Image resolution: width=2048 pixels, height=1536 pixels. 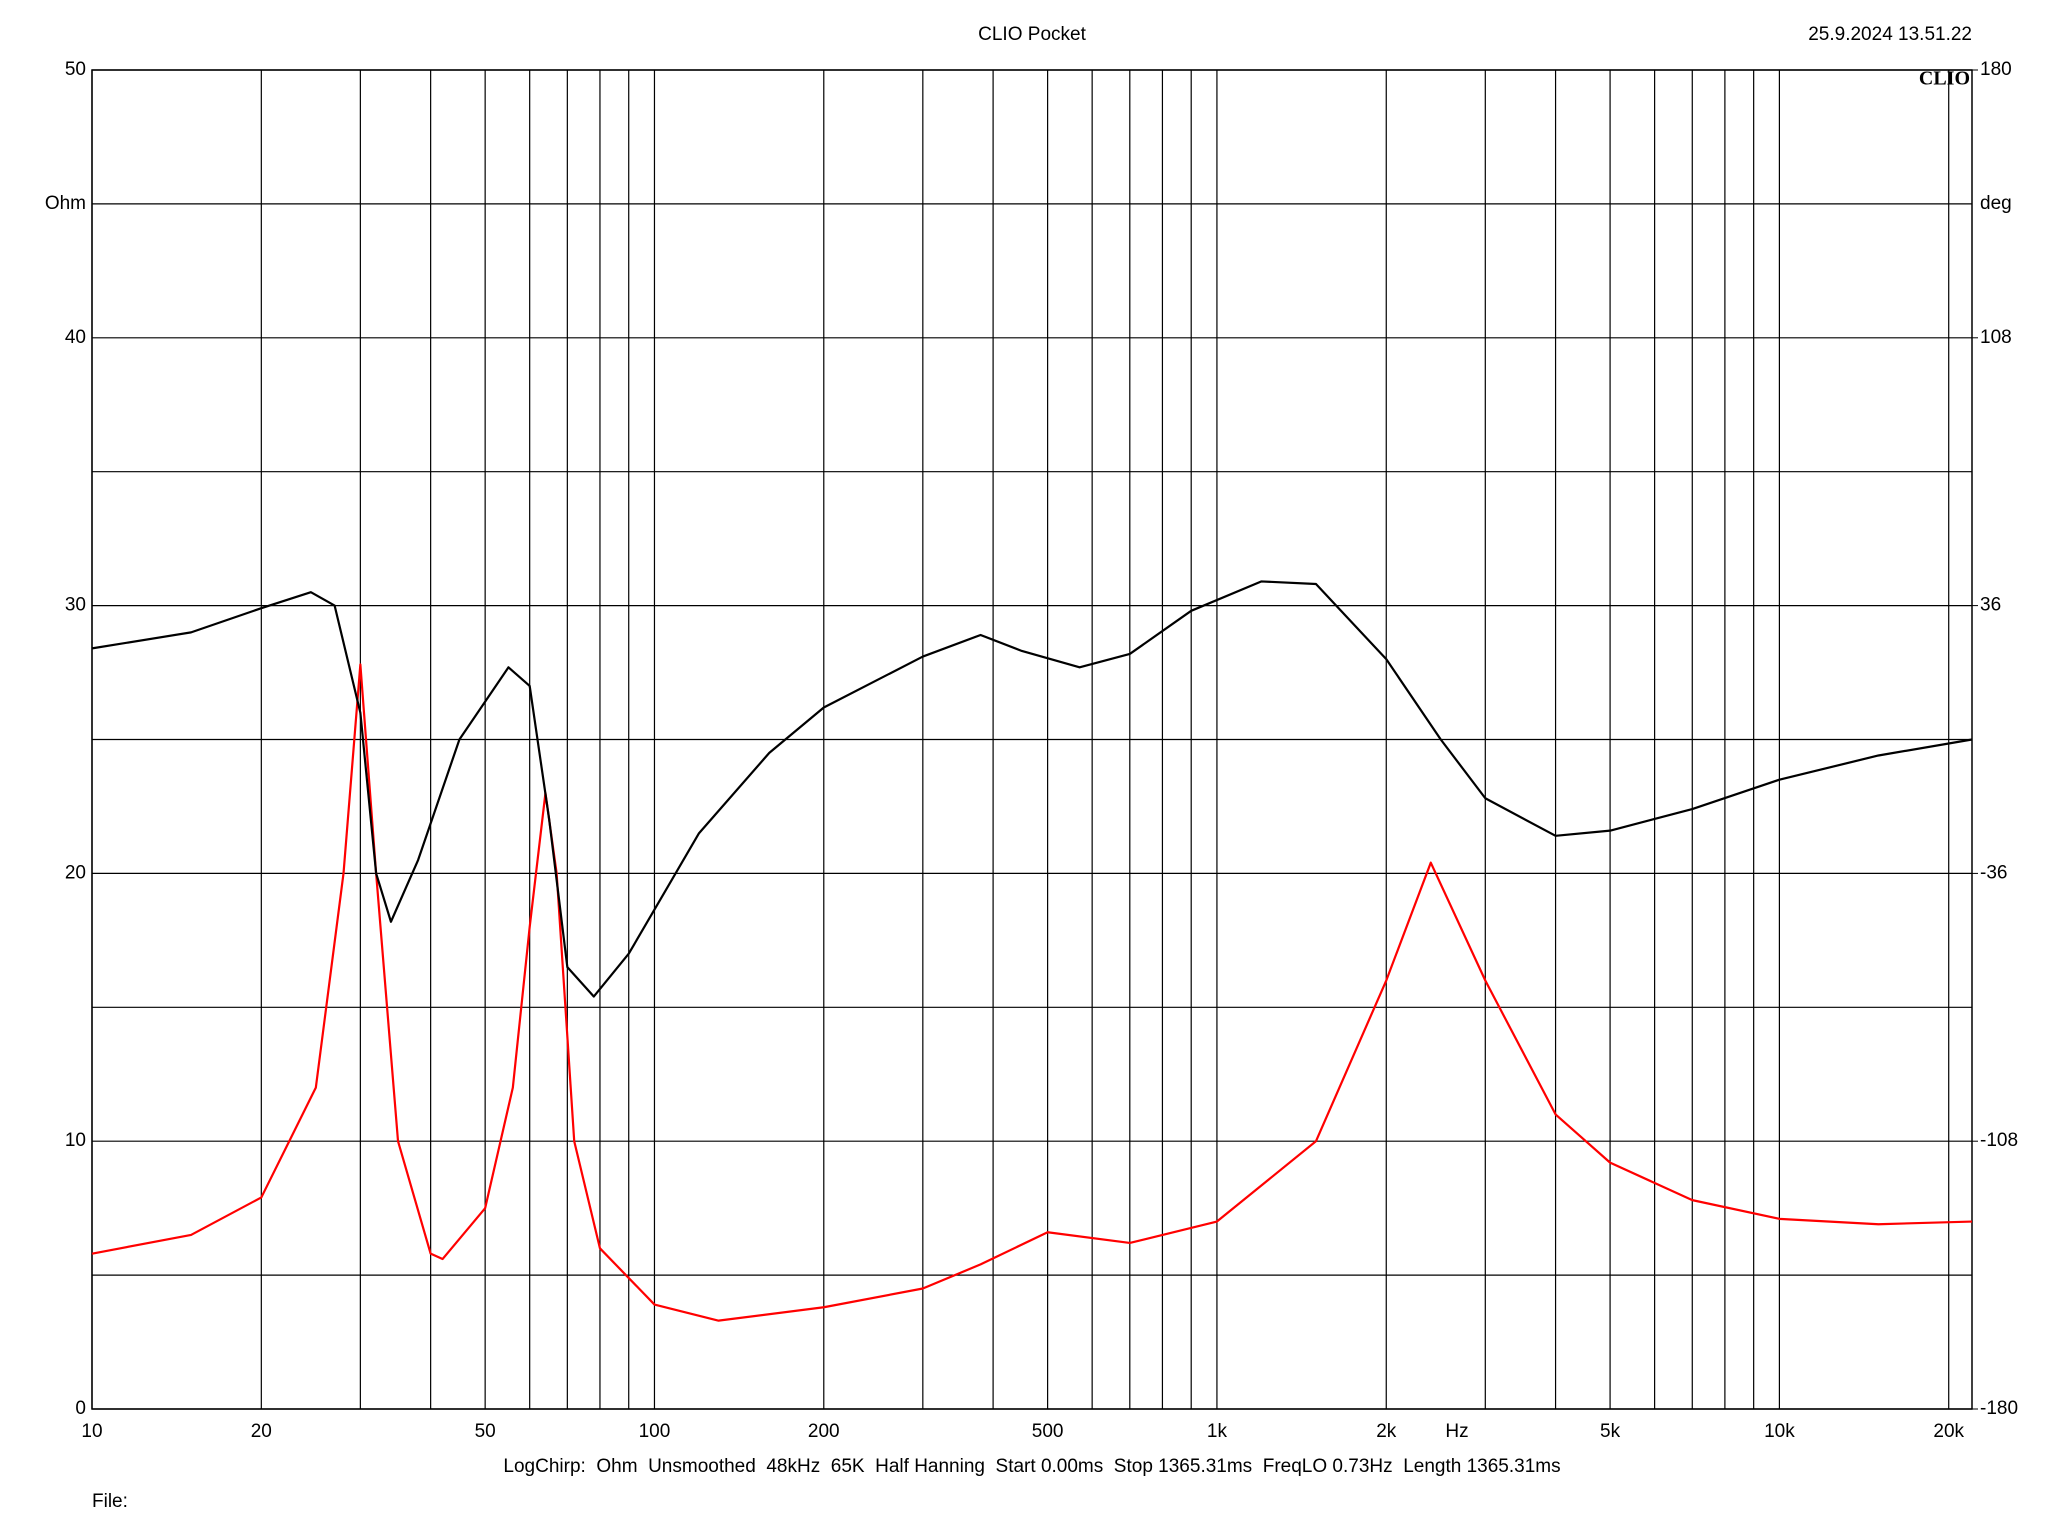 I want to click on y2-tick-label: 180, so click(x=1996, y=69).